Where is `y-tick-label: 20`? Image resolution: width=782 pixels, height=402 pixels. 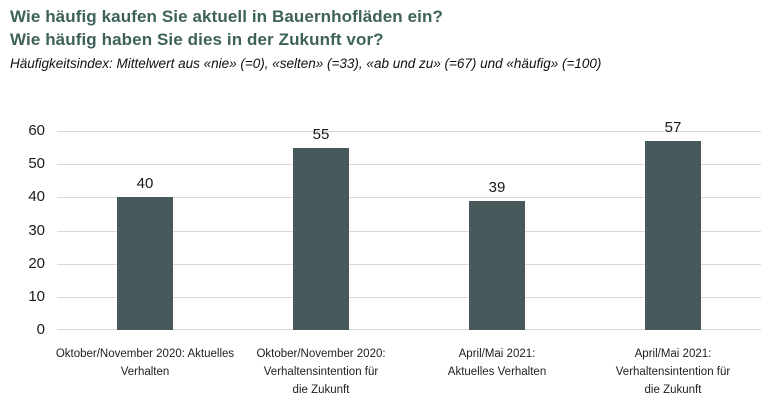
y-tick-label: 20 is located at coordinates (36, 263).